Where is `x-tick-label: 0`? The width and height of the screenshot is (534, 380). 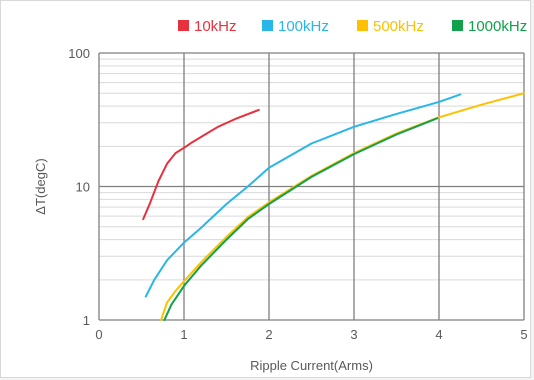
x-tick-label: 0 is located at coordinates (98, 334).